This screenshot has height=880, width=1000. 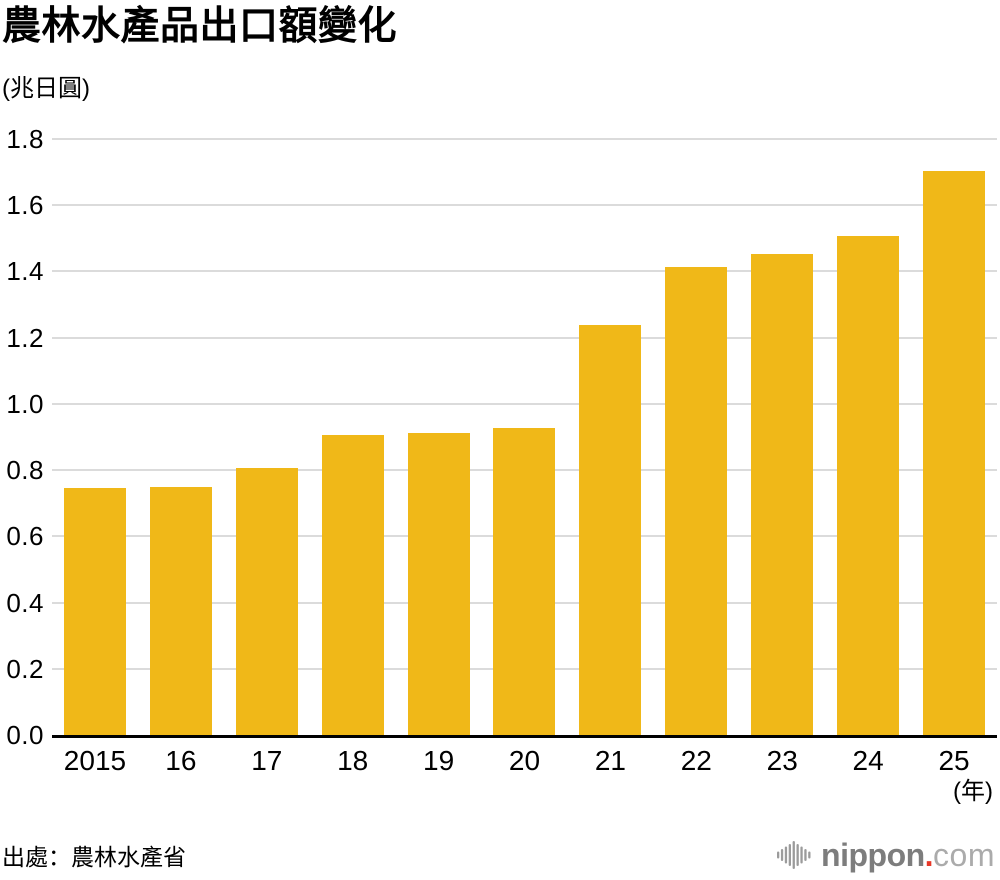 I want to click on x-axis-tick-label: 24, so click(x=868, y=760).